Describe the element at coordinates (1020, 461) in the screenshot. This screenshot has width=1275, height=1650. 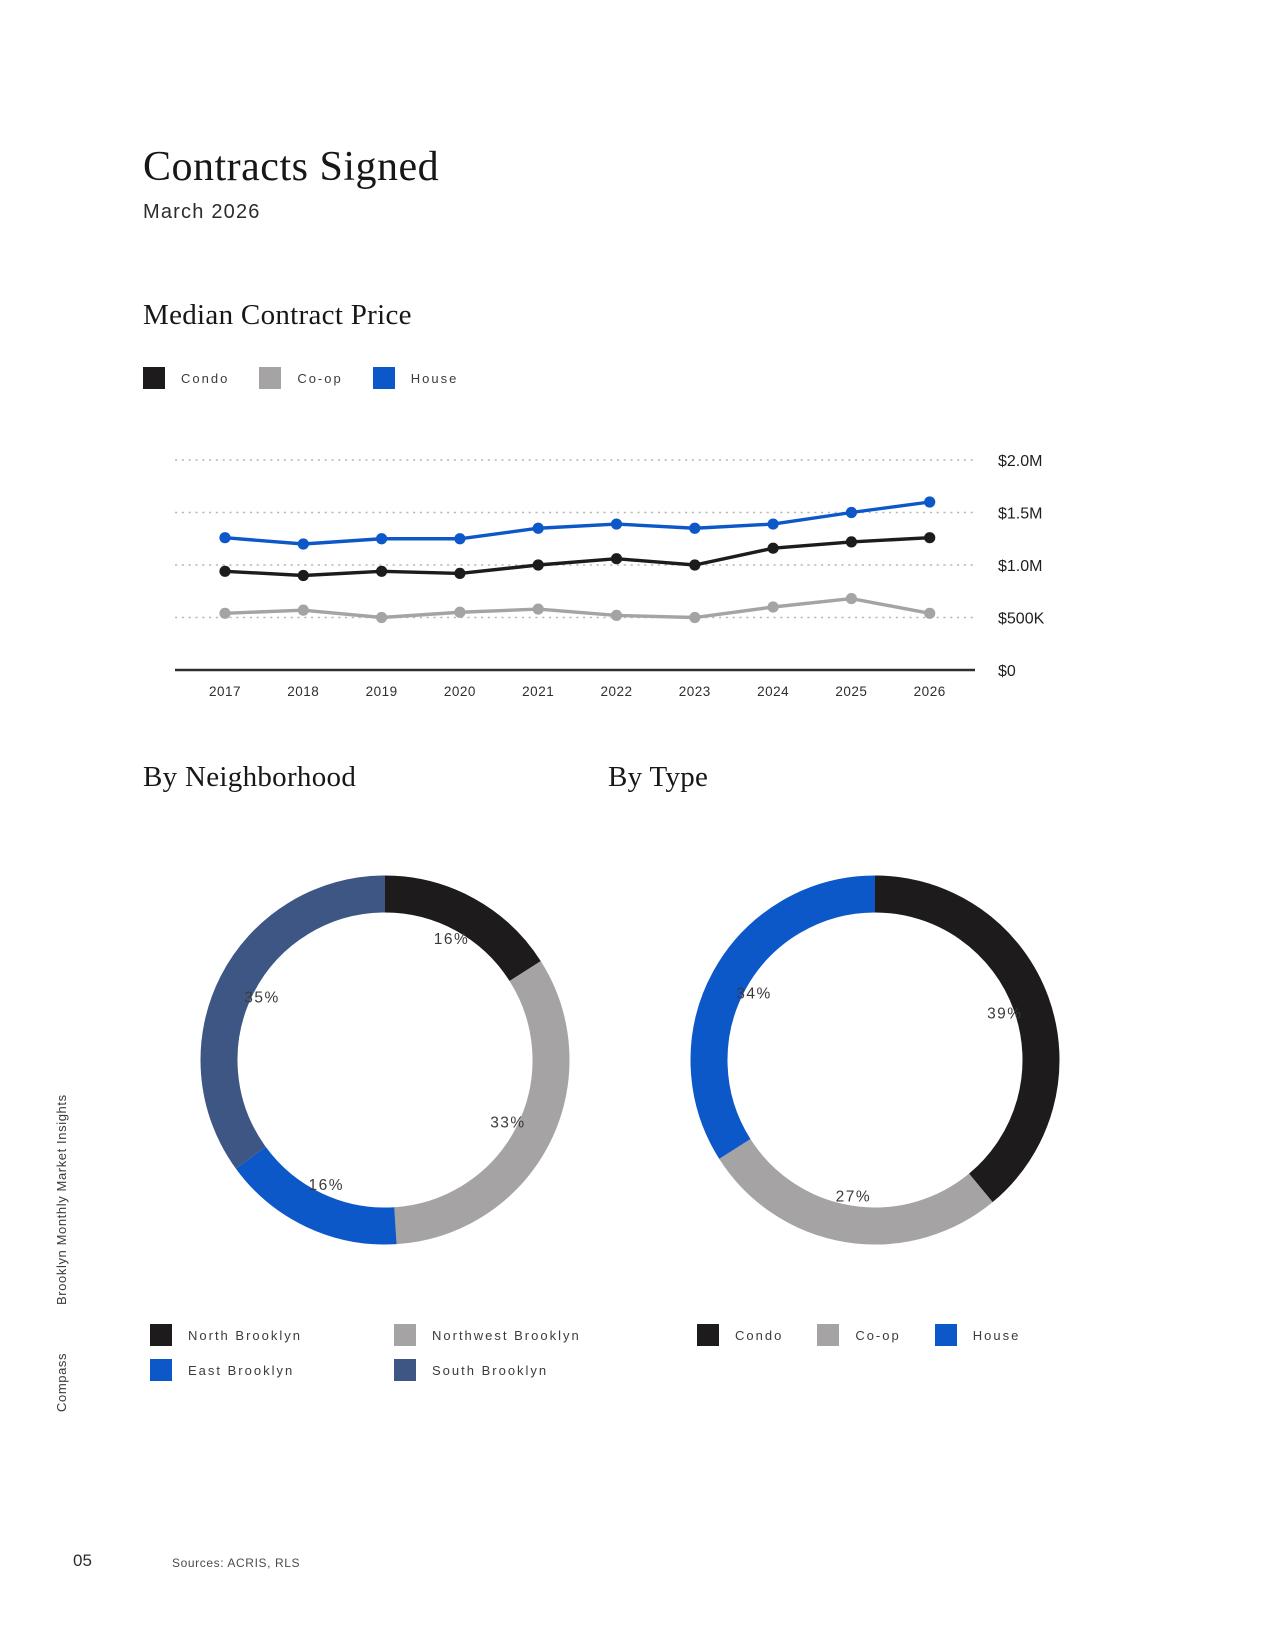
I see `svg-text: $2.0M` at that location.